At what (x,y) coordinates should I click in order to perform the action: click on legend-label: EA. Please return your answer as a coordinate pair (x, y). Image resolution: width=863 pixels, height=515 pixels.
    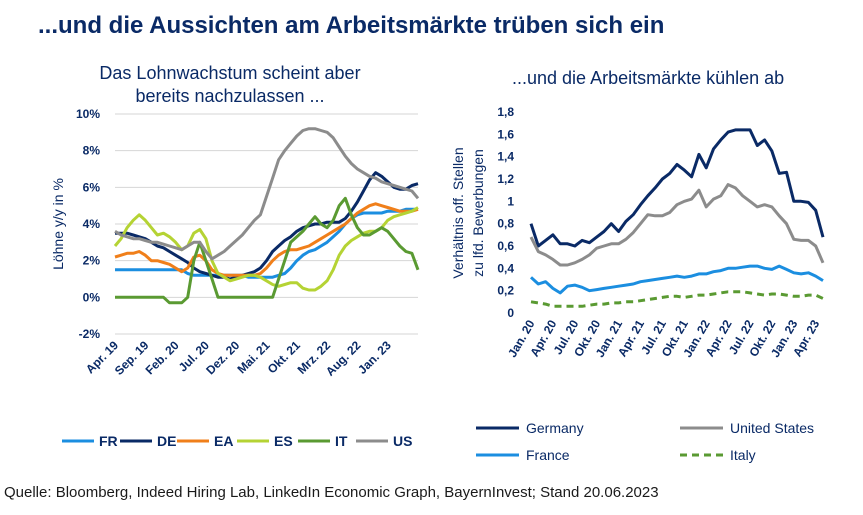
    Looking at the image, I should click on (223, 441).